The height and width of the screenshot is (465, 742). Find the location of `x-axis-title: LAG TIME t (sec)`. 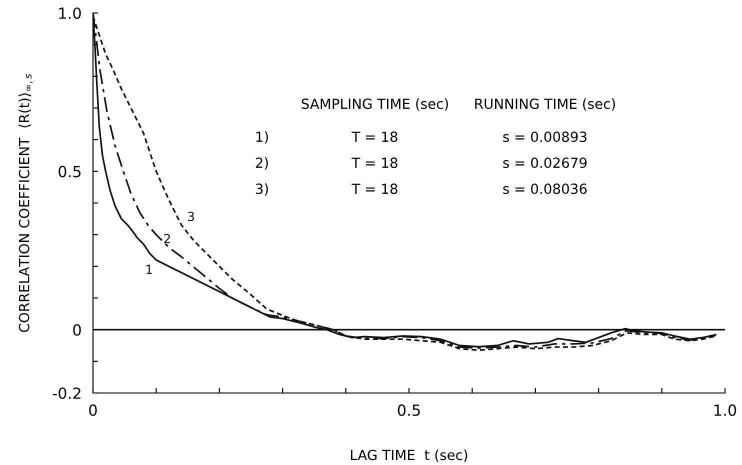

x-axis-title: LAG TIME t (sec) is located at coordinates (409, 455).